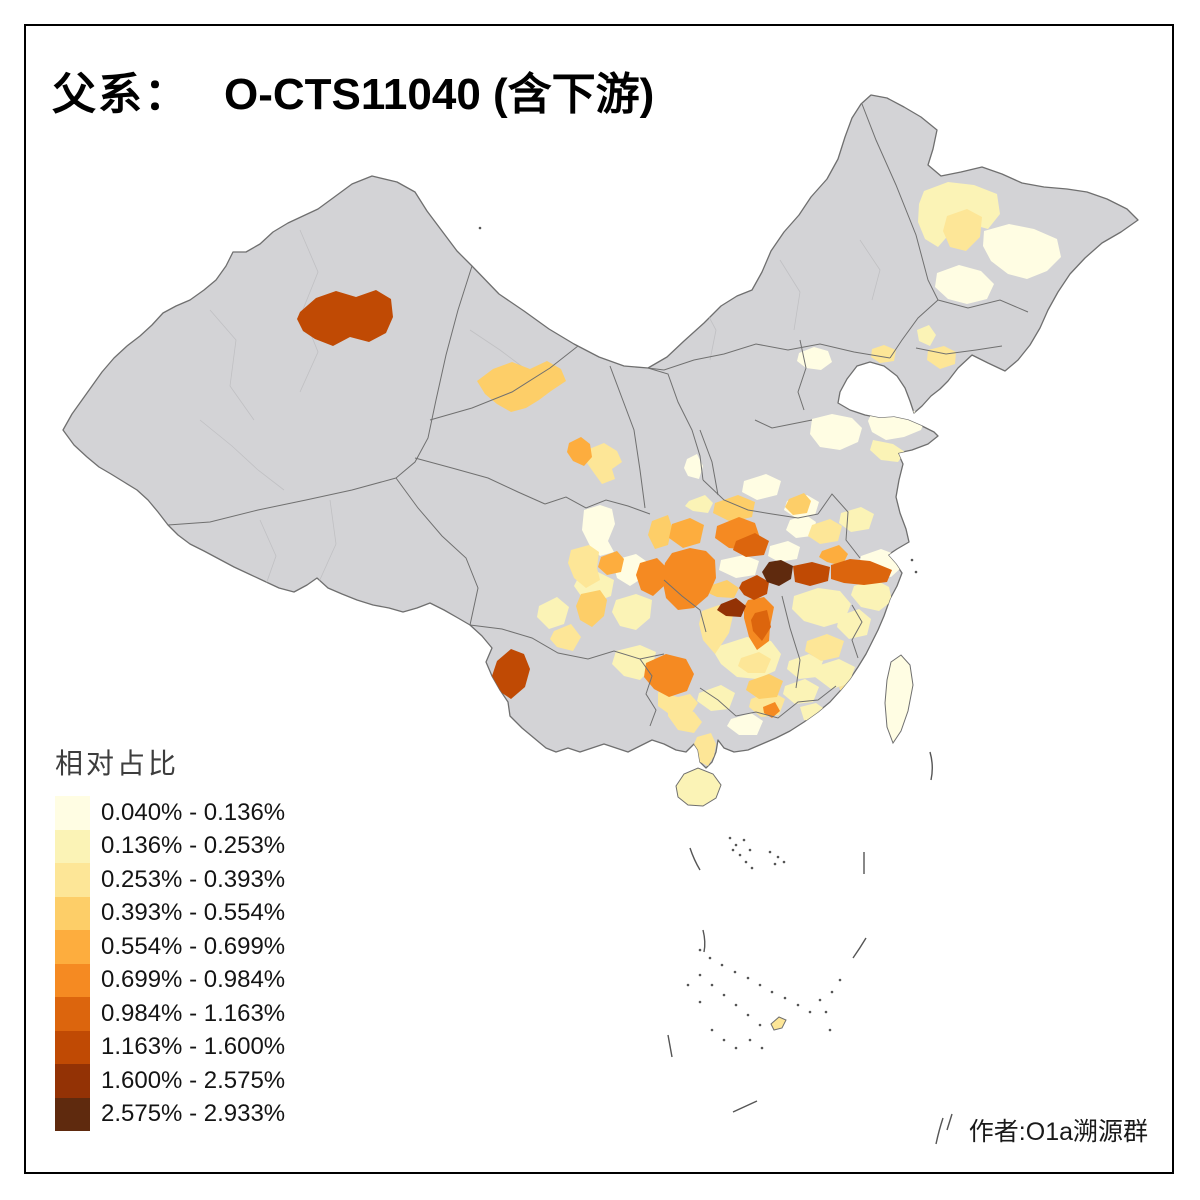  I want to click on attribution-text: 作者:O1a溯源群, so click(1058, 1132).